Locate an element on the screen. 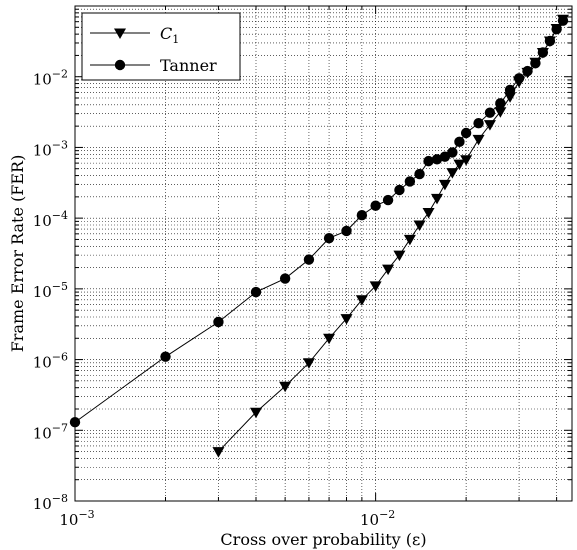 This screenshot has width=577, height=550. legend-entry: C1 is located at coordinates (134, 35).